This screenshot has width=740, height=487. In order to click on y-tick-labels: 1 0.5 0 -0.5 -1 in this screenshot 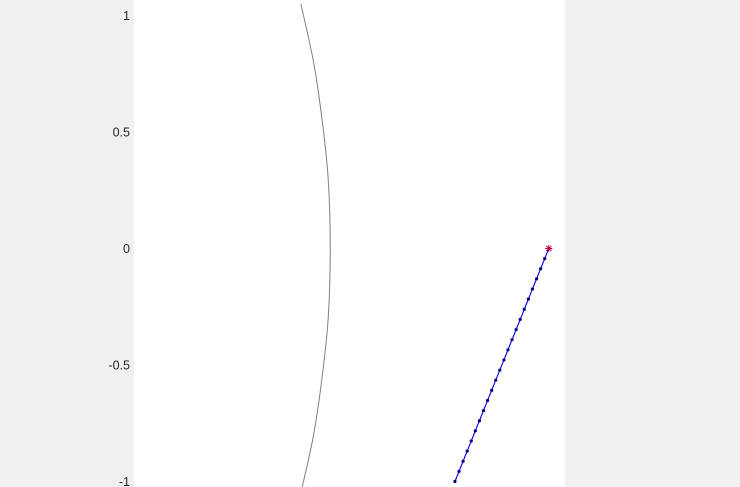, I will do `click(119, 248)`.